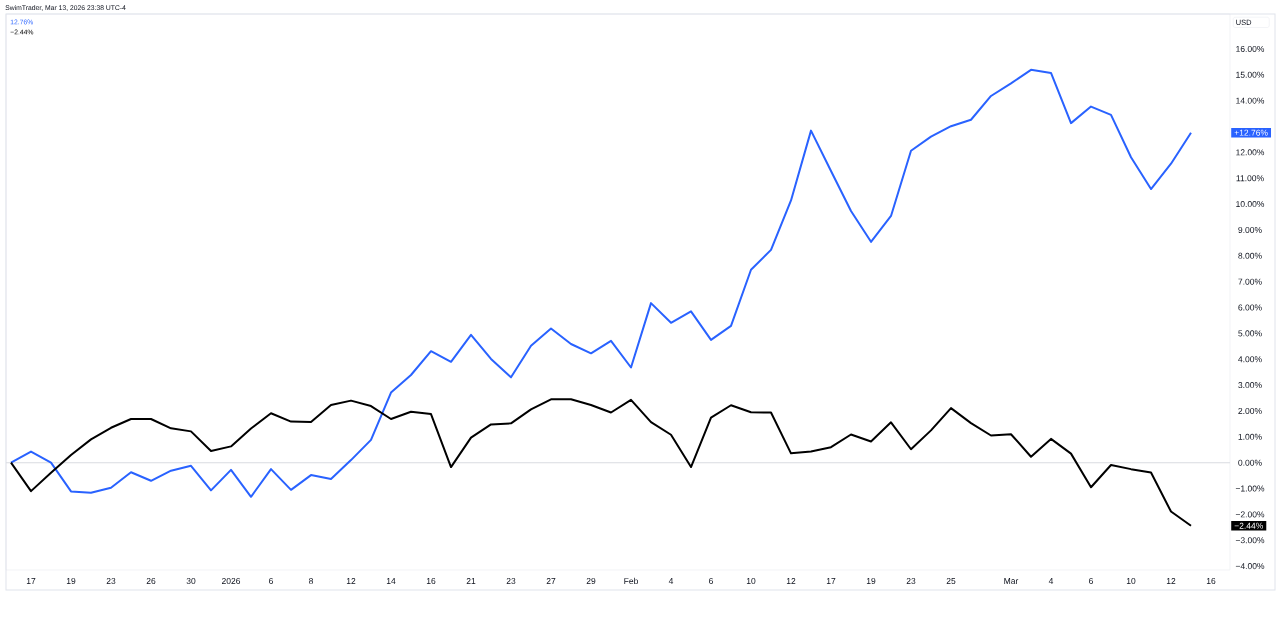  I want to click on y-tick-label: 6.00%, so click(1250, 307).